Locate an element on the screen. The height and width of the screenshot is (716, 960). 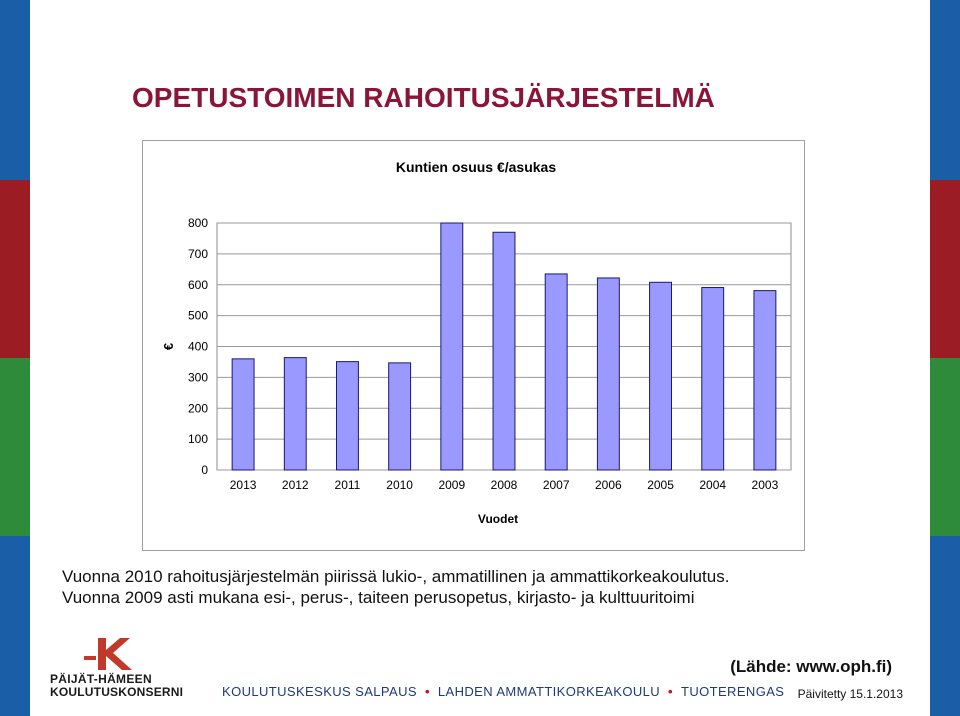
y-tick-label: 800 is located at coordinates (198, 223).